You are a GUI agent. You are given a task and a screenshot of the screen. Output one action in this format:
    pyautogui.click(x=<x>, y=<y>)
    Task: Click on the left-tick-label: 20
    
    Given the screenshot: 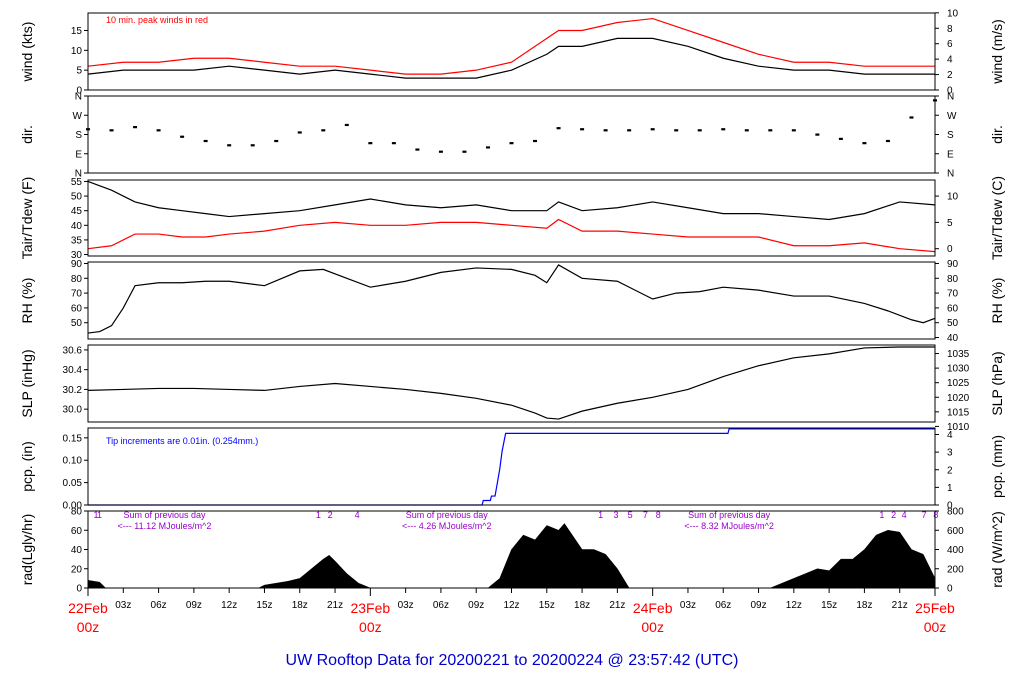 What is the action you would take?
    pyautogui.click(x=77, y=569)
    